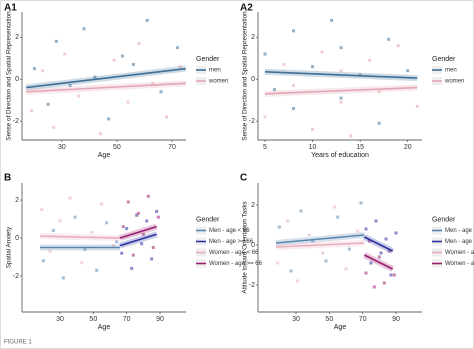  I want to click on x-axis-label: Years of education, so click(340, 155).